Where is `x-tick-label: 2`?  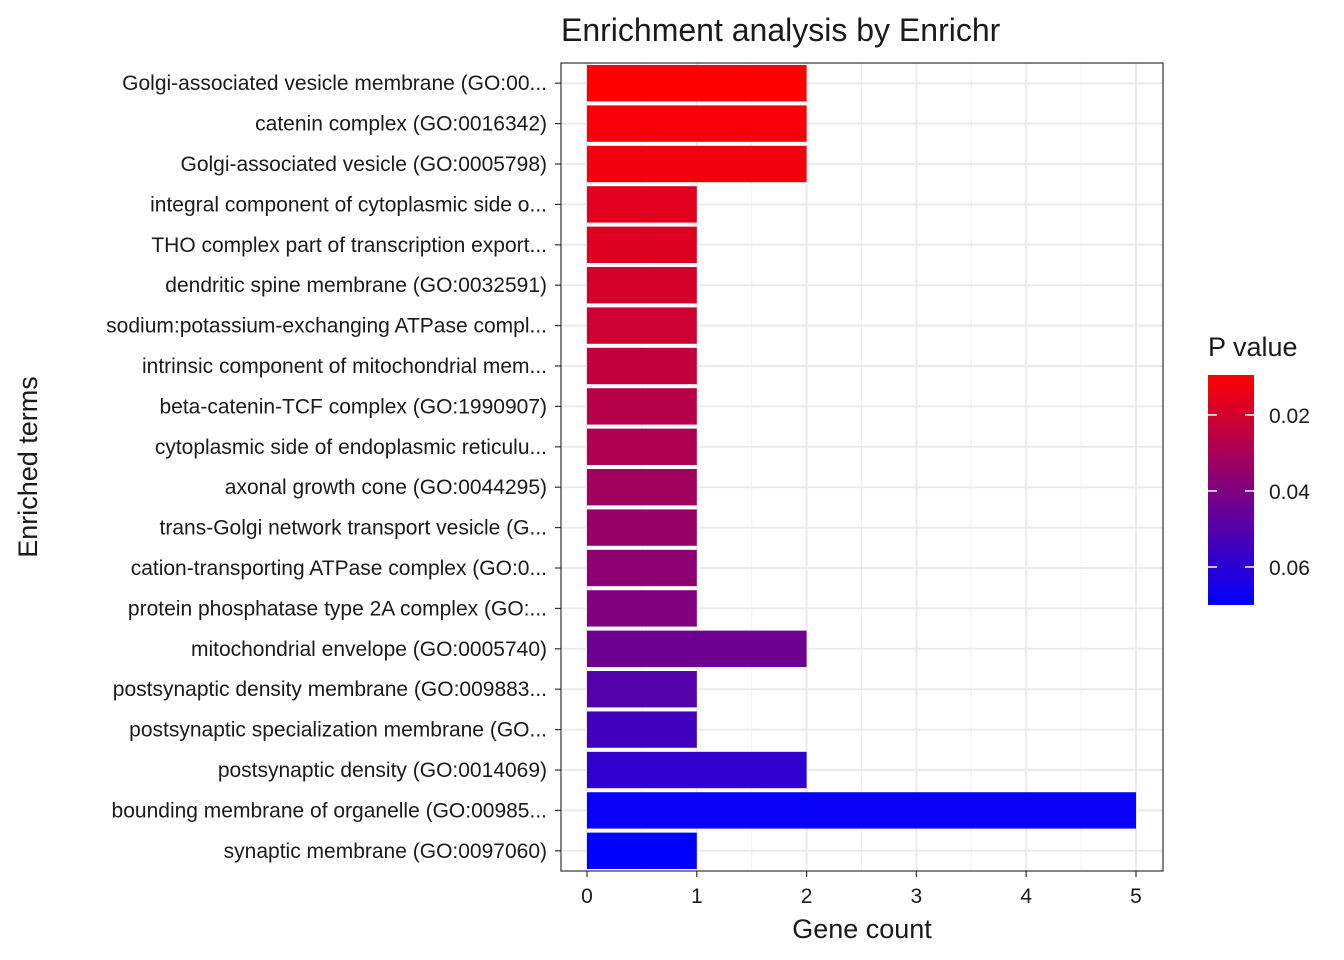
x-tick-label: 2 is located at coordinates (807, 896).